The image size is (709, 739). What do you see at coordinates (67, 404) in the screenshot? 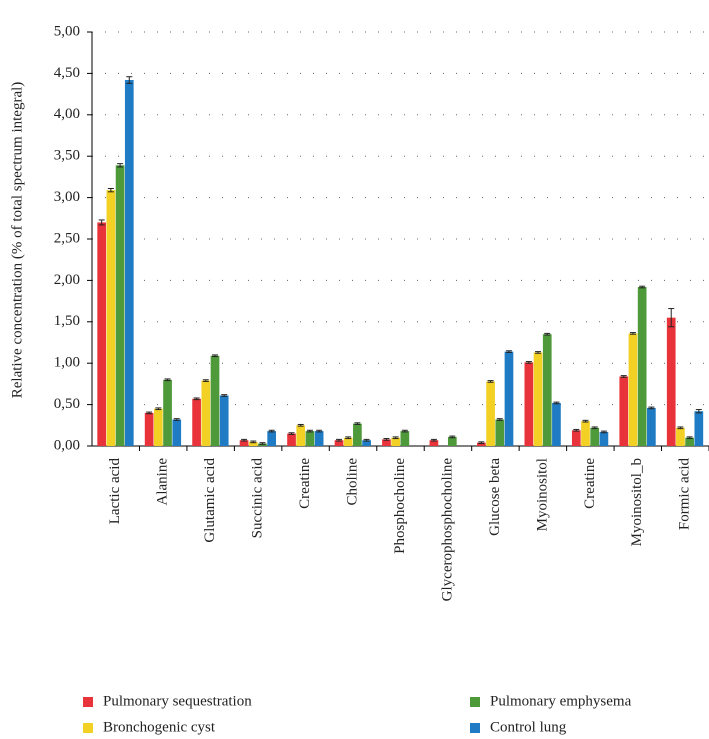
I see `y-tick-label: 0,50` at bounding box center [67, 404].